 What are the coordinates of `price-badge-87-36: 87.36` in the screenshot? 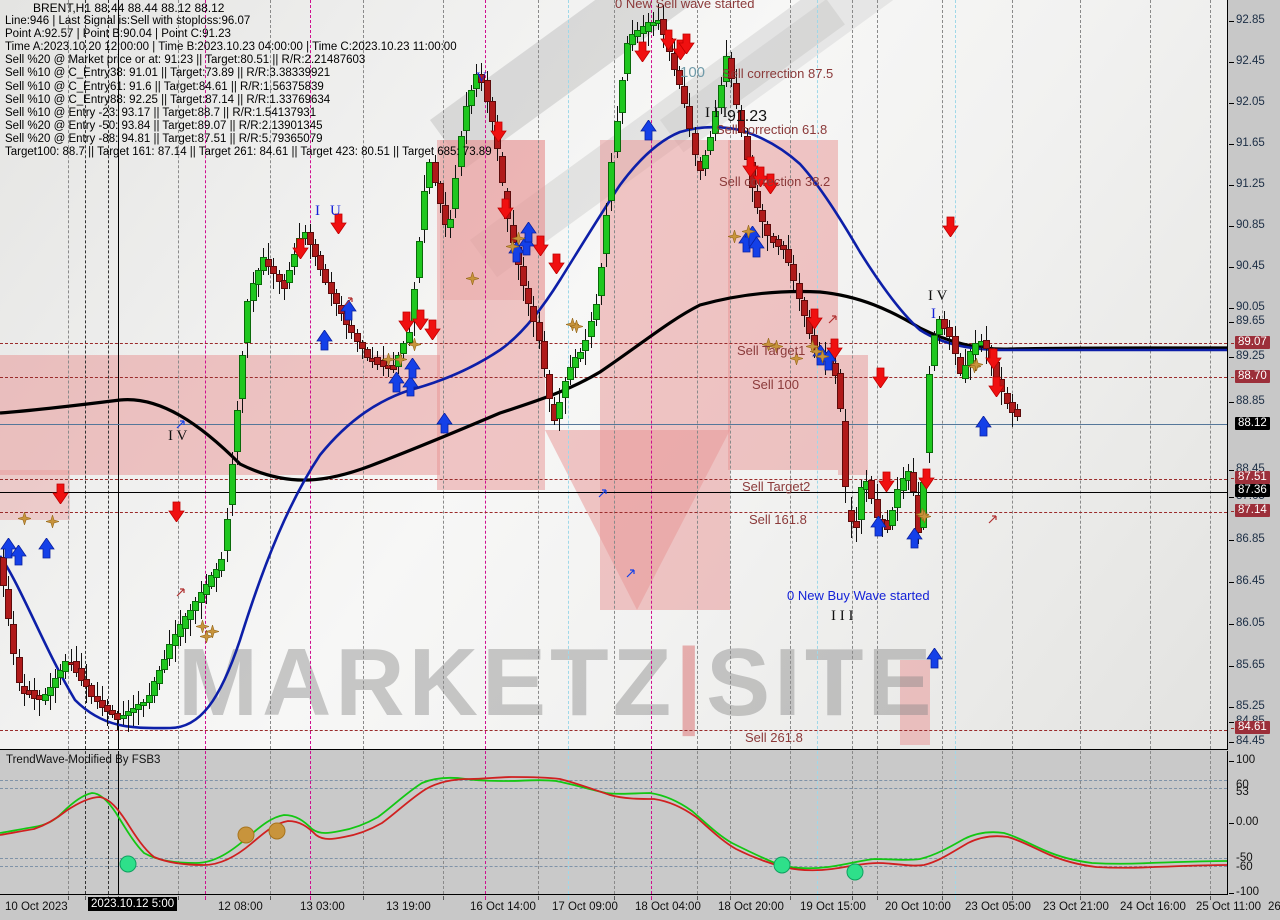 It's located at (1252, 490).